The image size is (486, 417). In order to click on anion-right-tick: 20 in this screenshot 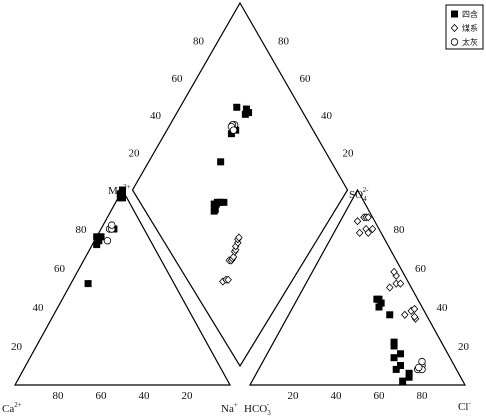, I will do `click(464, 347)`.